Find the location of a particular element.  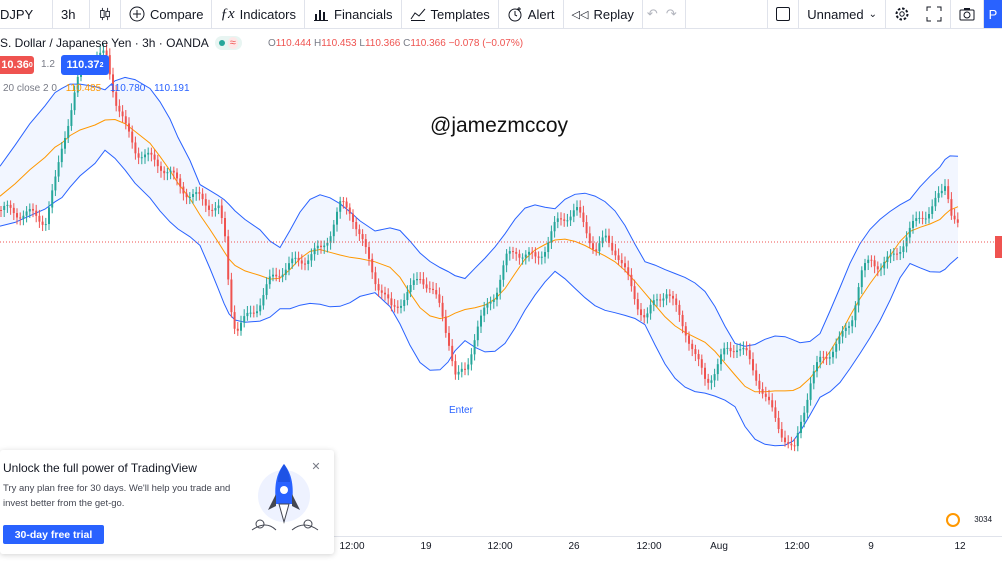

undo-icon: ↶ is located at coordinates (652, 13).